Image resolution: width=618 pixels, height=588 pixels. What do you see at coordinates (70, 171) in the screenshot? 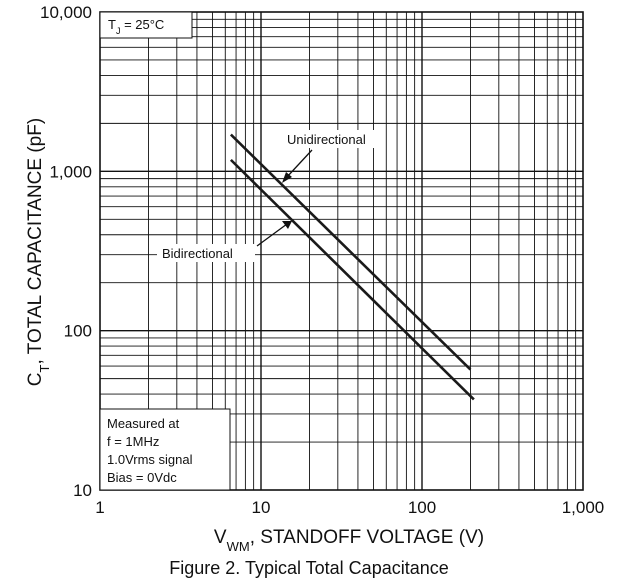
I see `y-tick-label: 1,000` at bounding box center [70, 171].